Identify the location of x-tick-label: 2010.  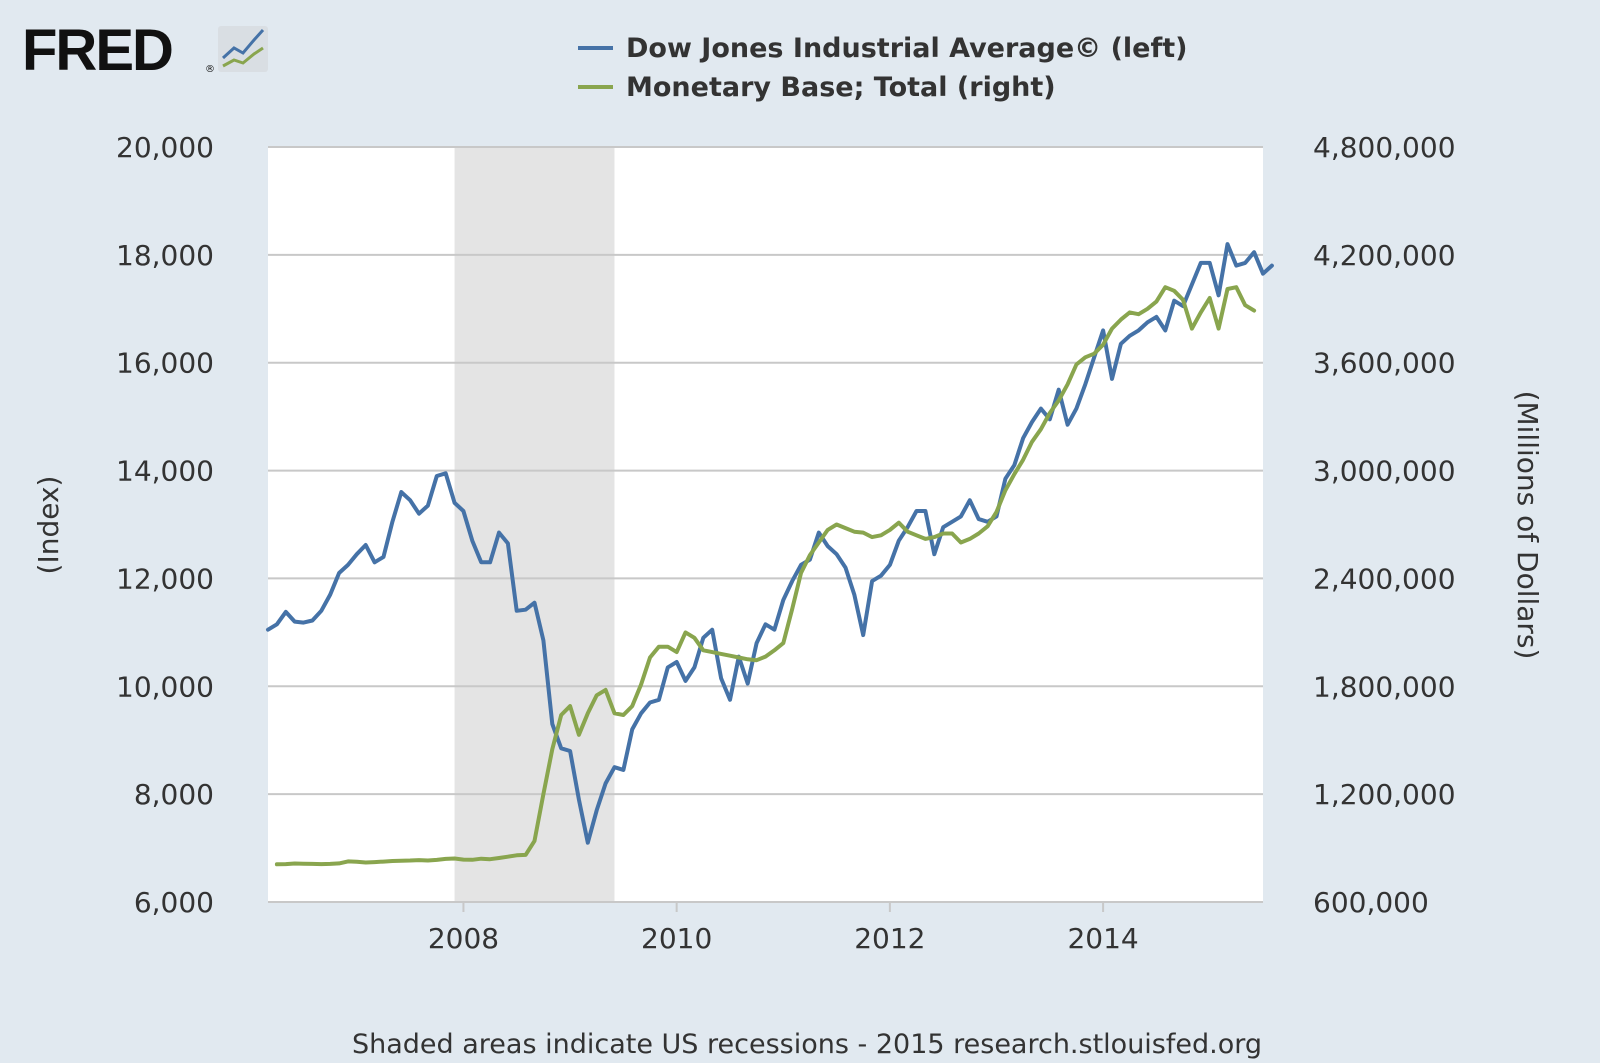
(676, 938).